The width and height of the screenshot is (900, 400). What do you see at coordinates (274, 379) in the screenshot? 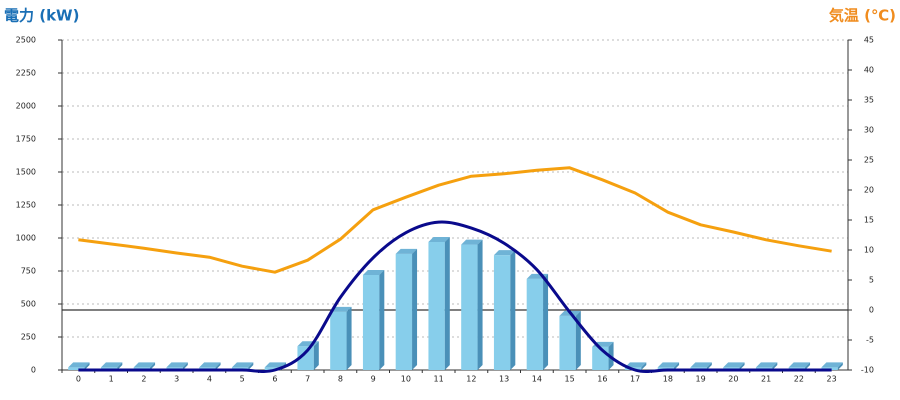
I see `x-tick-label: 6` at bounding box center [274, 379].